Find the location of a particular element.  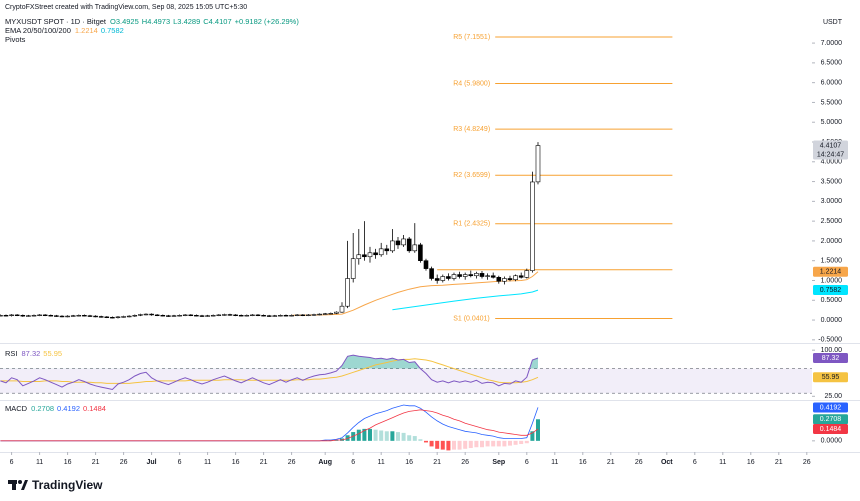

rsi-line is located at coordinates (269, 372).